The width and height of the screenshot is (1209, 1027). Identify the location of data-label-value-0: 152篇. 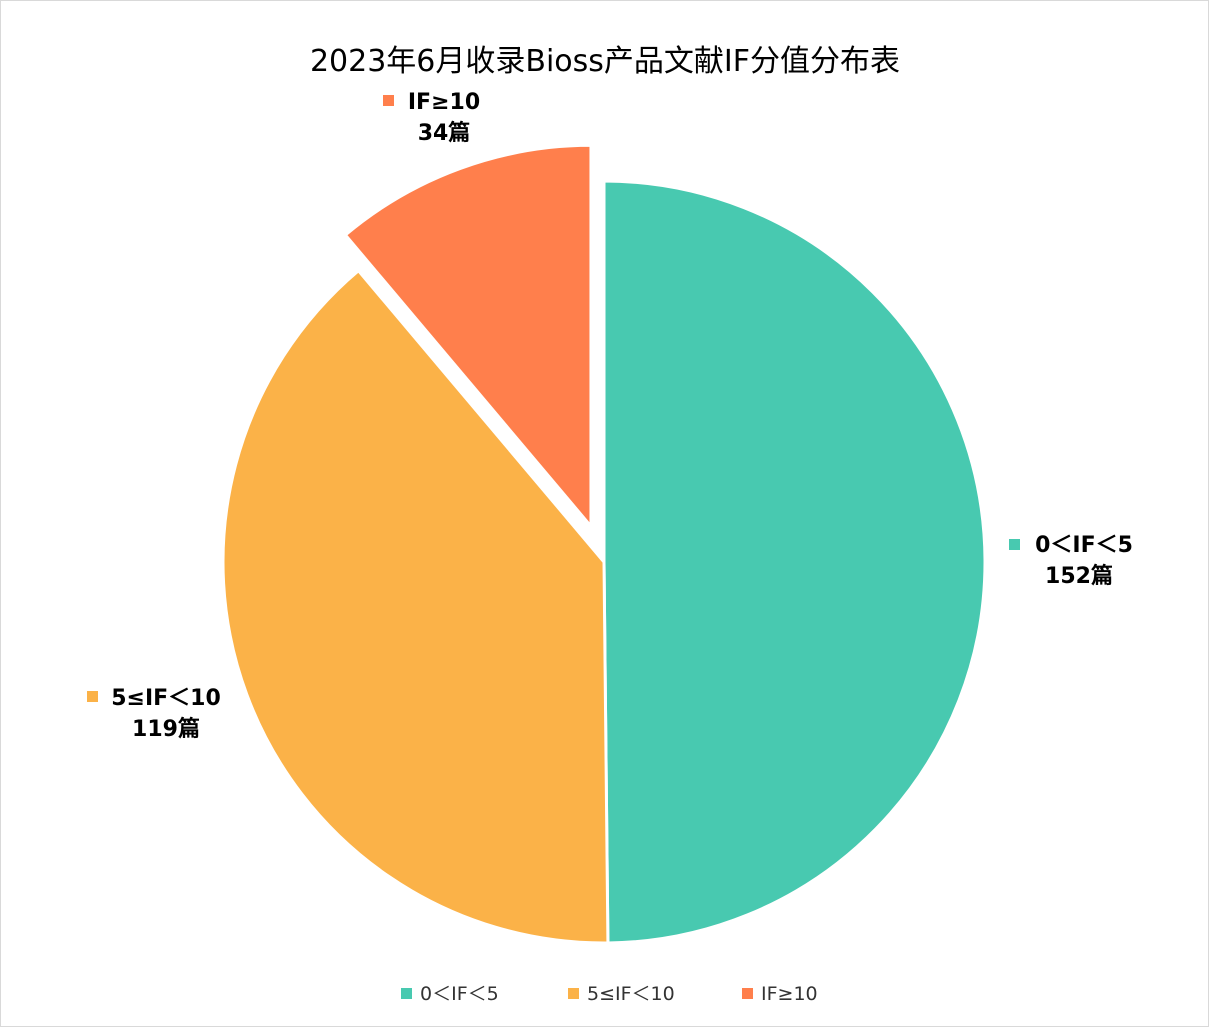
(1079, 576).